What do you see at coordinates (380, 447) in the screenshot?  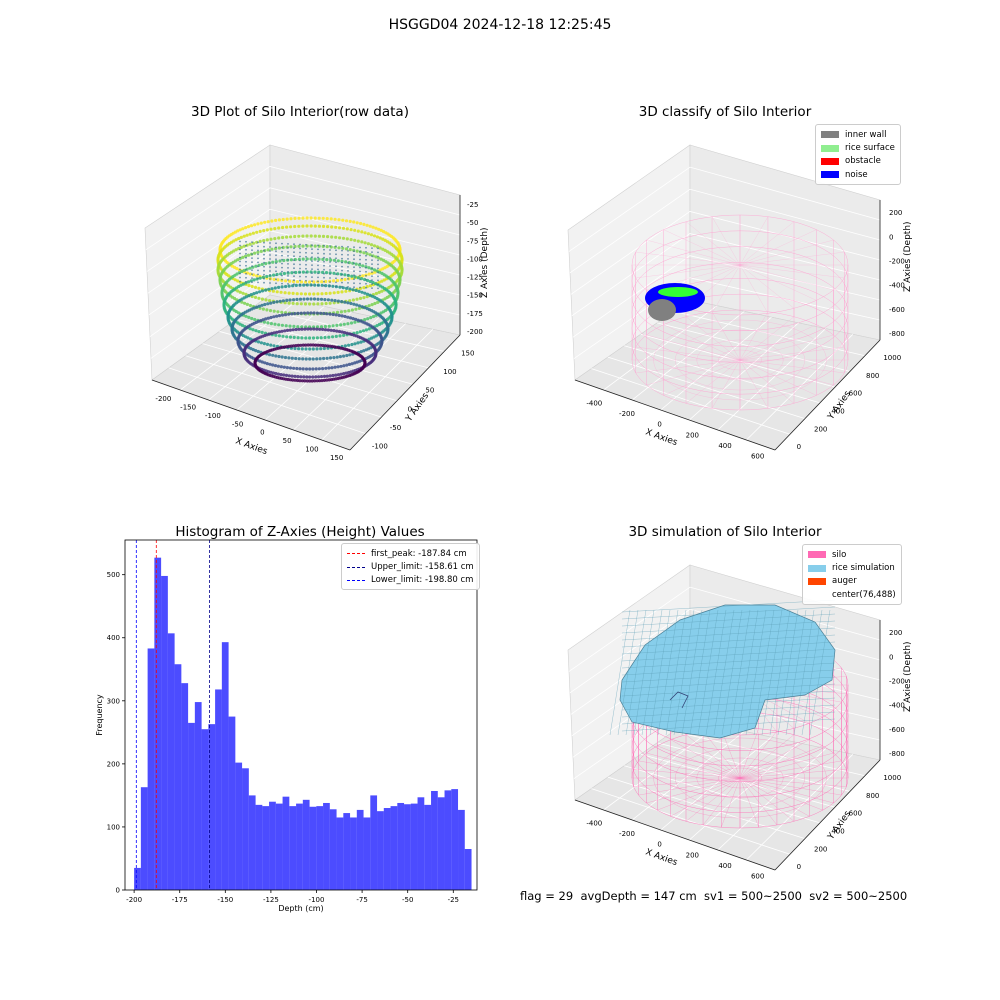 I see `y-tick-label: -100` at bounding box center [380, 447].